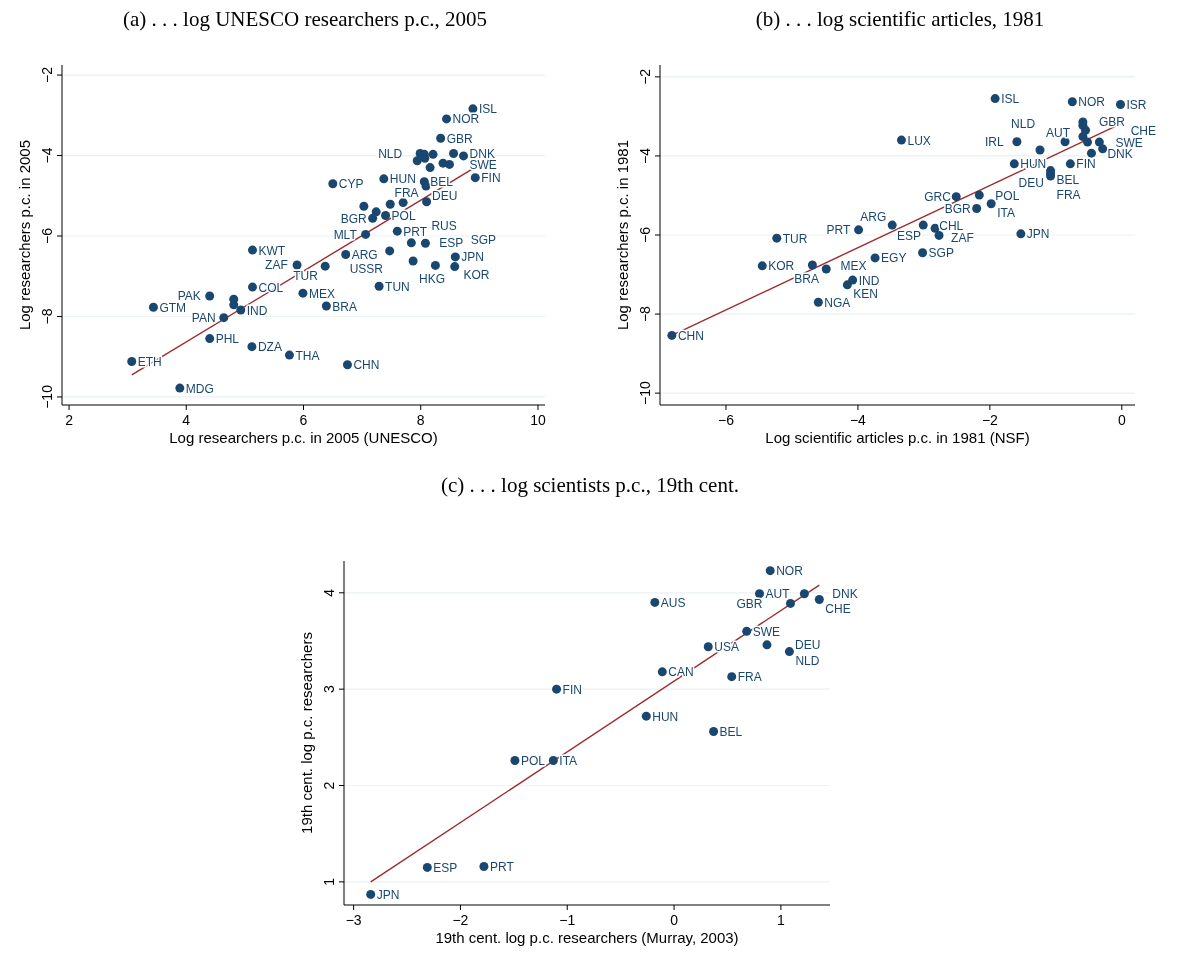  Describe the element at coordinates (645, 393) in the screenshot. I see `y-tick-label: −10` at that location.